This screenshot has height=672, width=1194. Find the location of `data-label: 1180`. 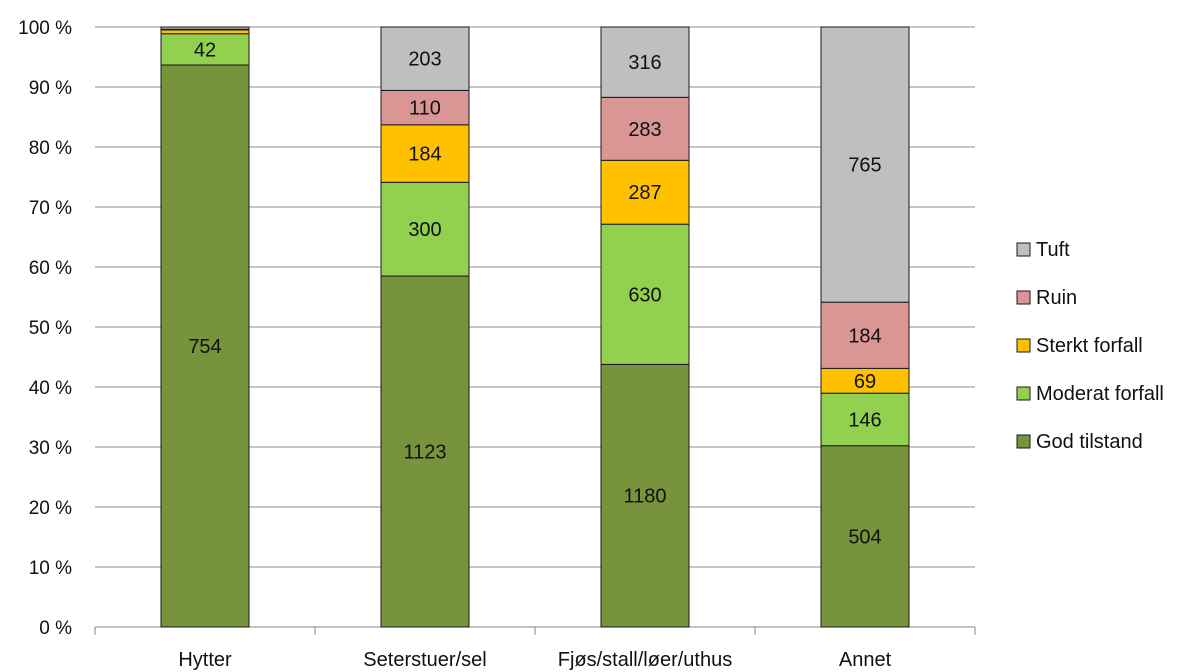

data-label: 1180 is located at coordinates (644, 497).